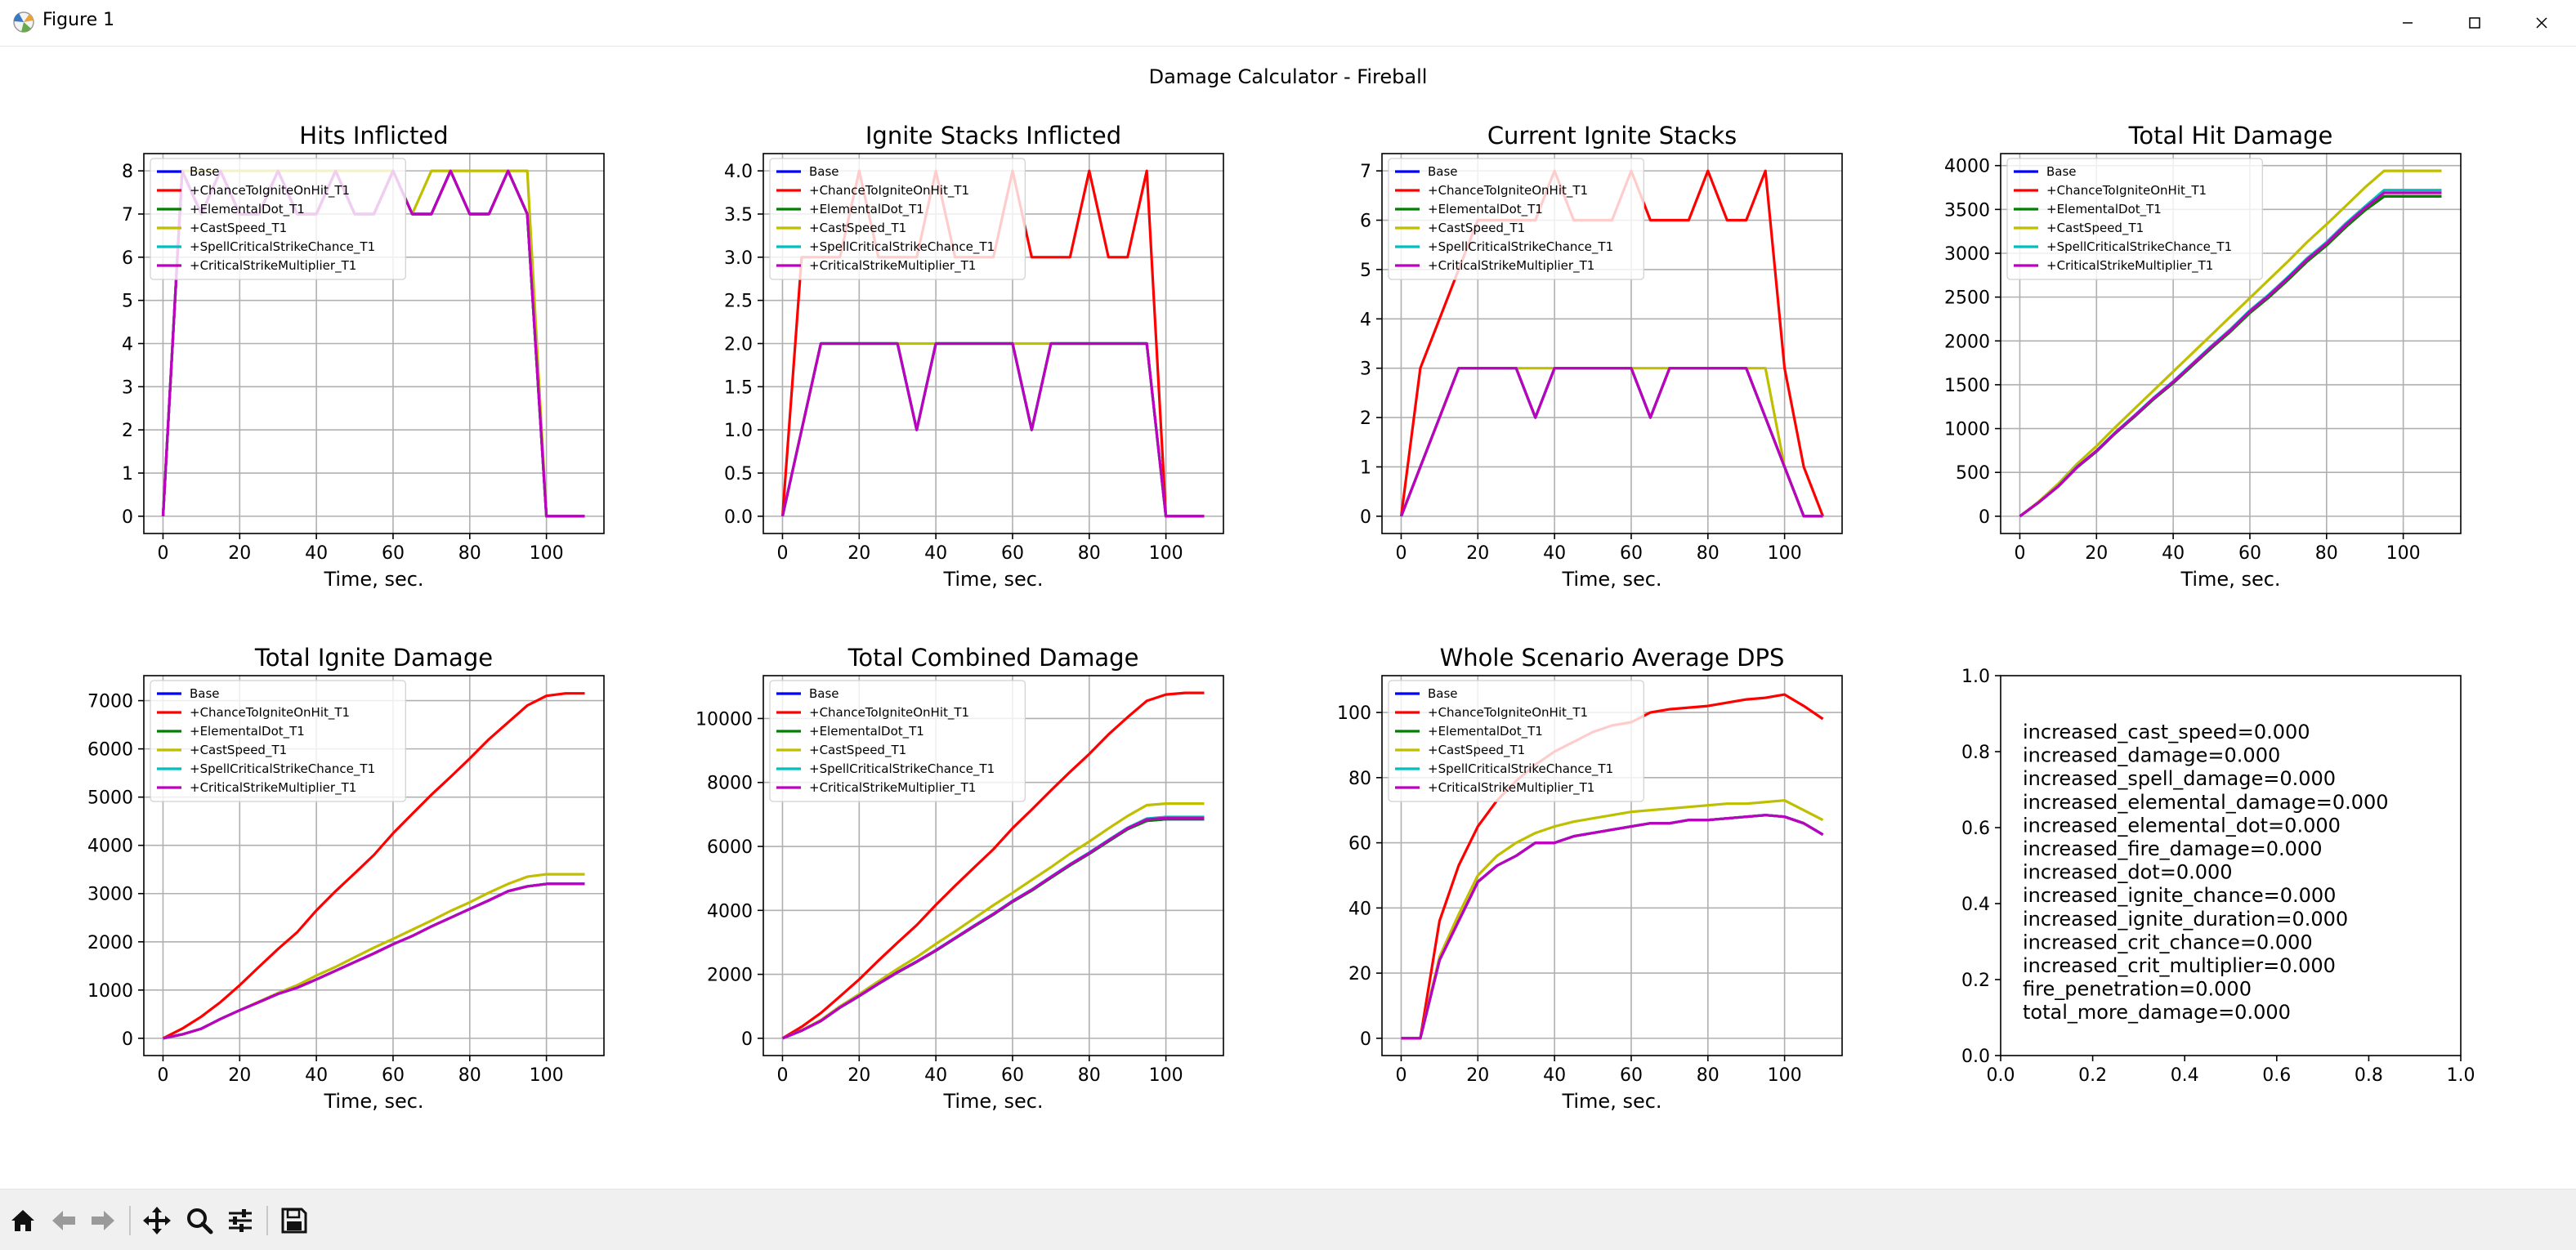 The image size is (2576, 1250). I want to click on subplot-title: Whole Scenario Average DPS, so click(1612, 658).